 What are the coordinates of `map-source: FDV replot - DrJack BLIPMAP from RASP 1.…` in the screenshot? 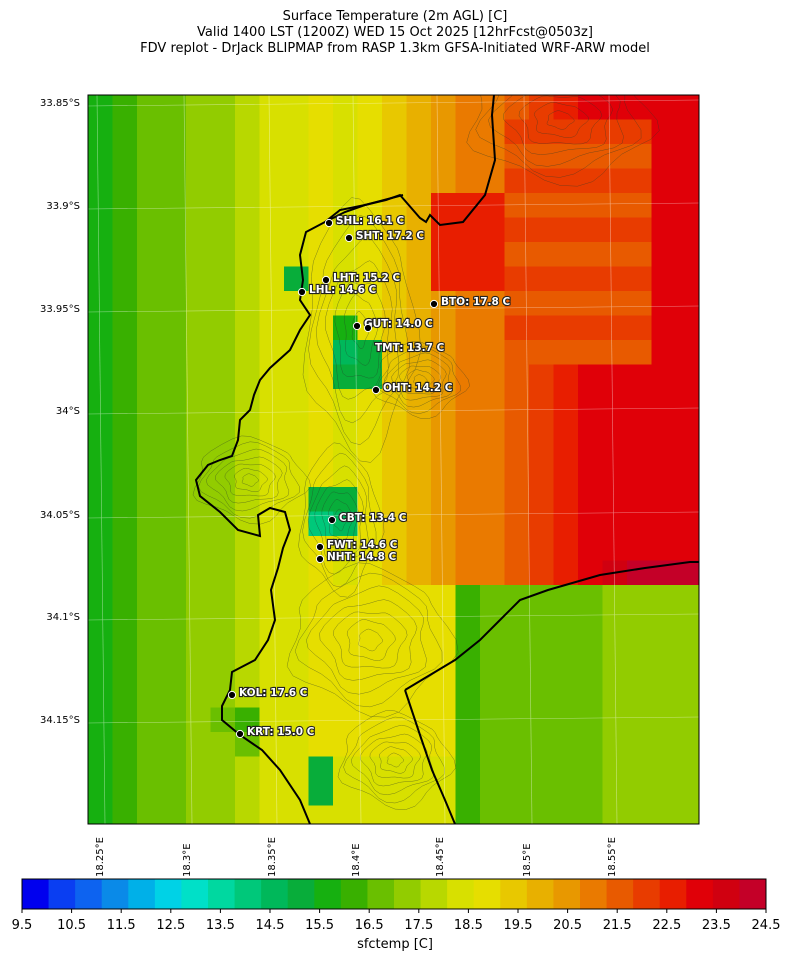 It's located at (395, 48).